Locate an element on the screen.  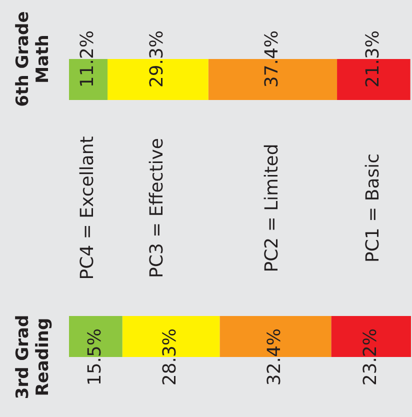
data-label: 37.4% is located at coordinates (271, 59).